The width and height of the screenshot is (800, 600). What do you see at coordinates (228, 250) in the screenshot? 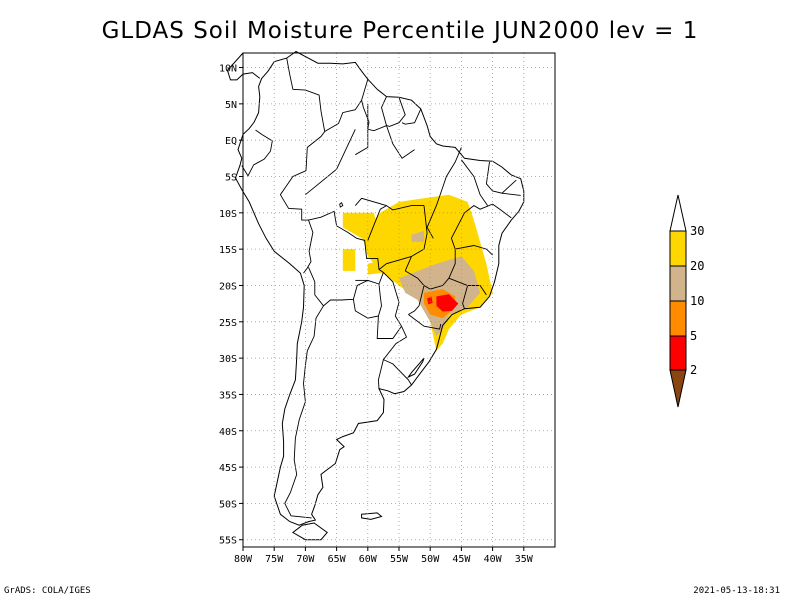
I see `lat-tick-label: 15S` at bounding box center [228, 250].